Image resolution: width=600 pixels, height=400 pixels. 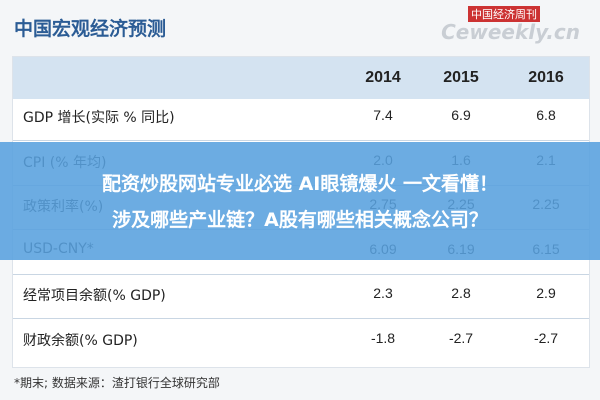 What do you see at coordinates (461, 115) in the screenshot?
I see `cell-value: 6.9` at bounding box center [461, 115].